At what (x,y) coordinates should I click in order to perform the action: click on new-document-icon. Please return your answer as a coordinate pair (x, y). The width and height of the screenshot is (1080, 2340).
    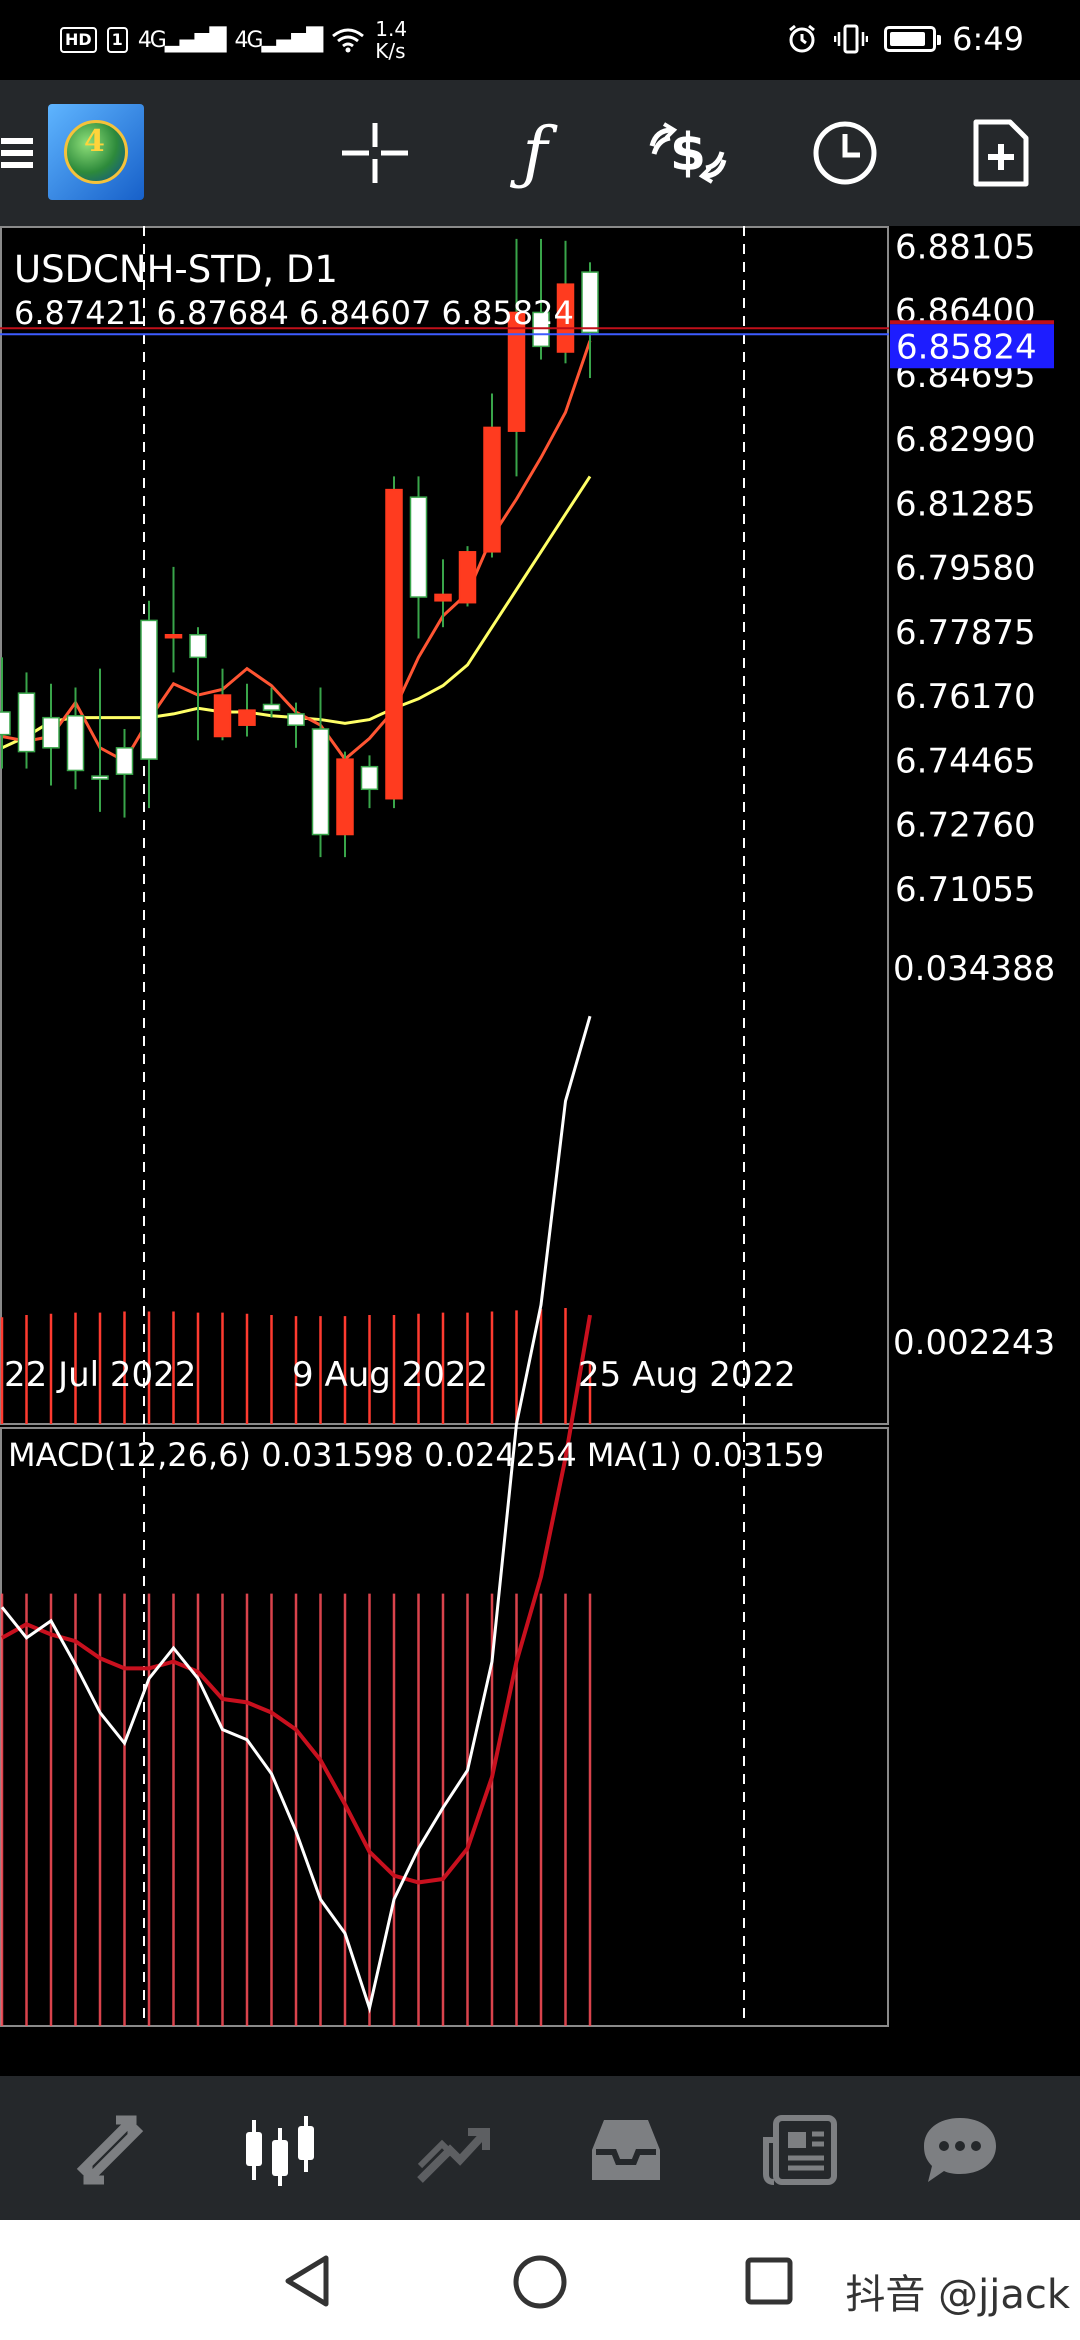
    Looking at the image, I should click on (1001, 153).